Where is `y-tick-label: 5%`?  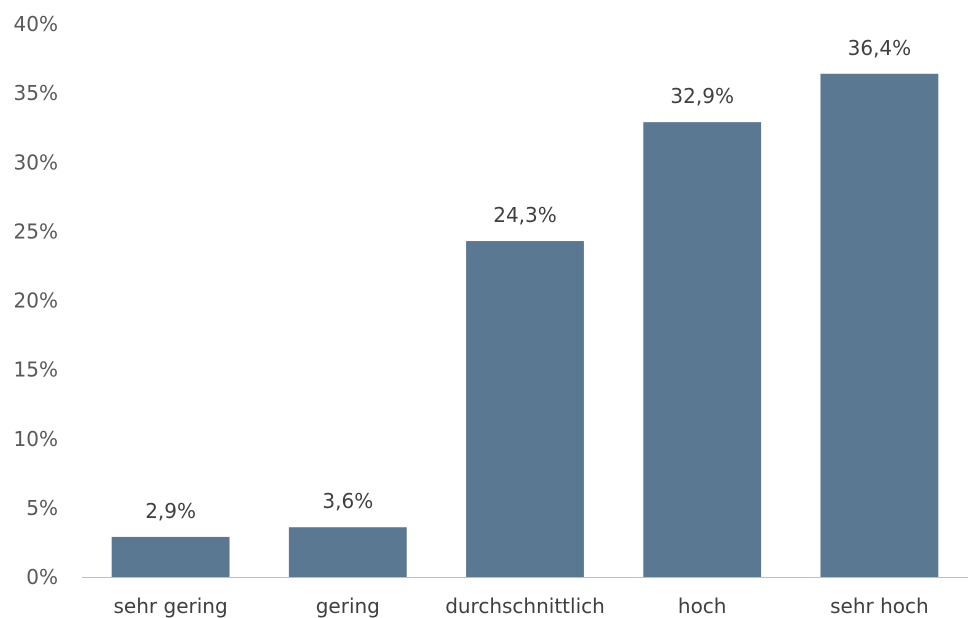 y-tick-label: 5% is located at coordinates (42, 508).